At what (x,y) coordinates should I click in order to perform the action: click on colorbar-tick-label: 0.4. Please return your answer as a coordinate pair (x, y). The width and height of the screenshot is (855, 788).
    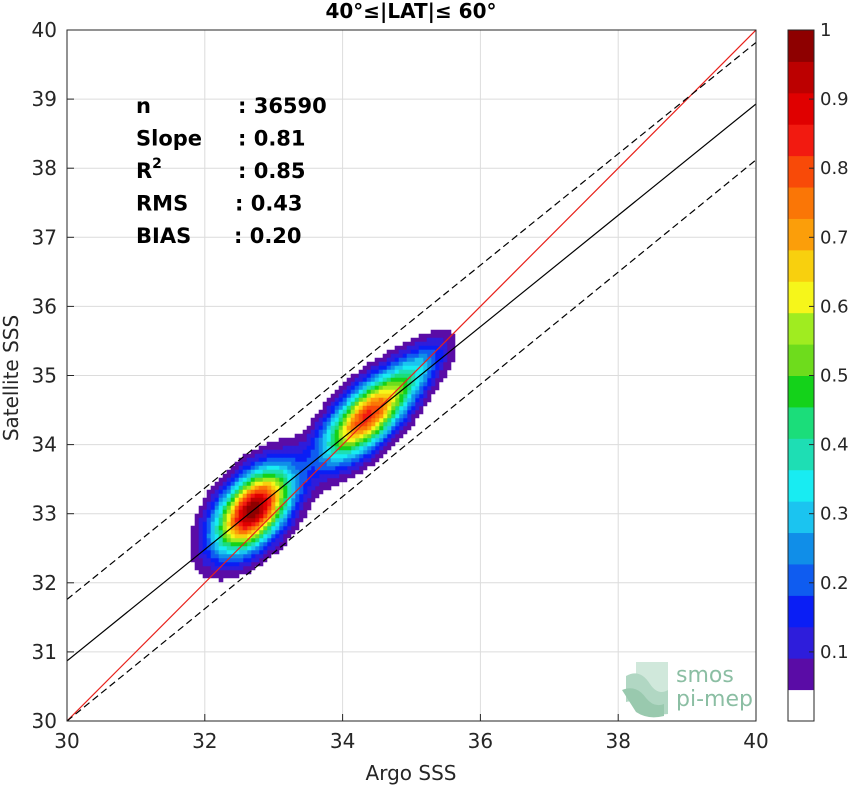
    Looking at the image, I should click on (834, 445).